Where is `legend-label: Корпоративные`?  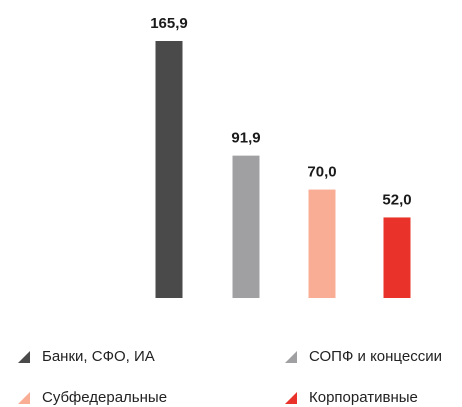 legend-label: Корпоративные is located at coordinates (363, 397).